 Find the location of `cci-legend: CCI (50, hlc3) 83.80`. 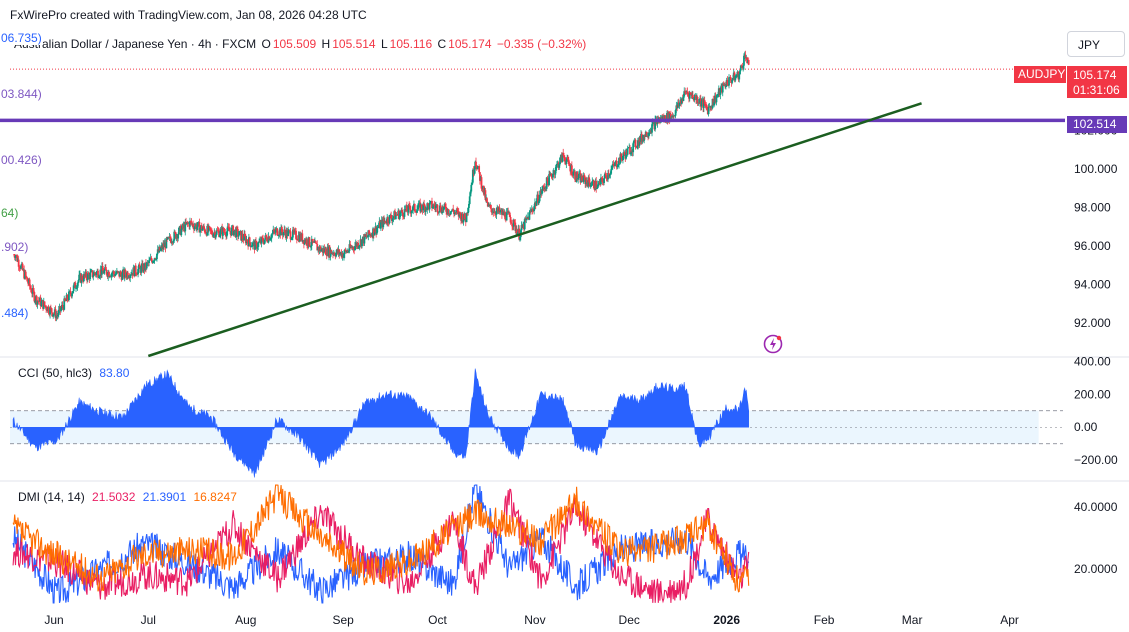

cci-legend: CCI (50, hlc3) 83.80 is located at coordinates (73, 373).